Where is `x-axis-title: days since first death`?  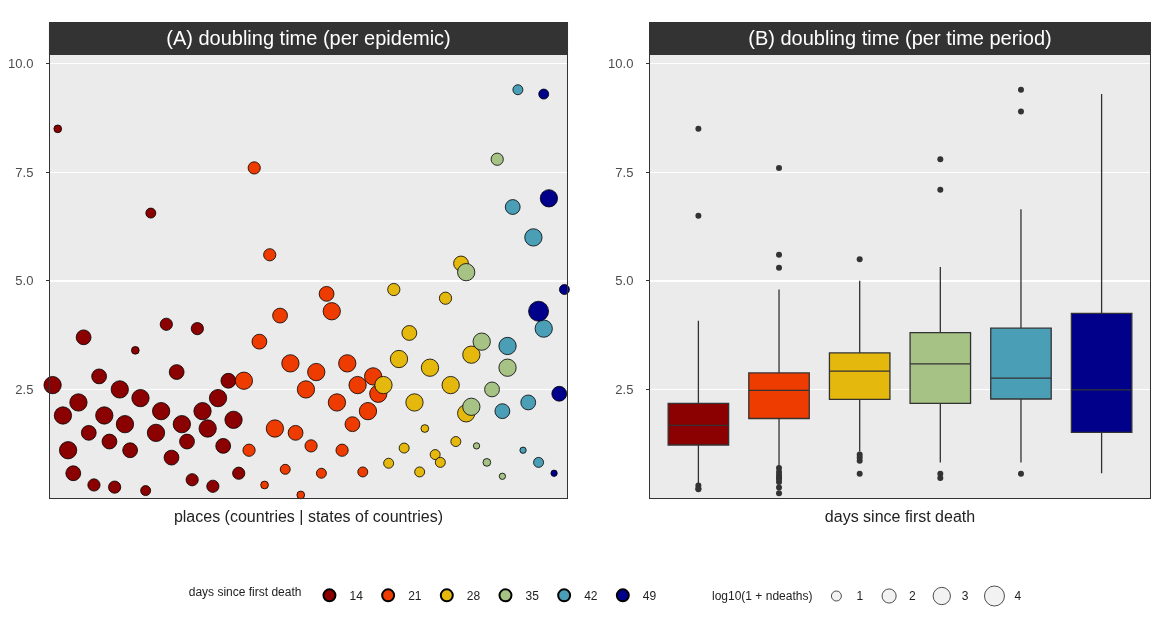 x-axis-title: days since first death is located at coordinates (900, 516).